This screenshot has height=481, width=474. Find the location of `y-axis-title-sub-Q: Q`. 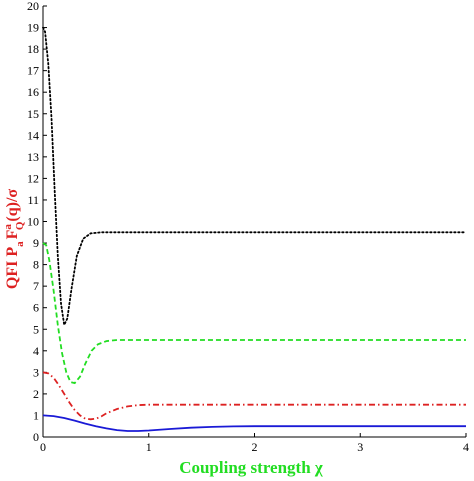

y-axis-title-sub-Q: Q is located at coordinates (20, 225).